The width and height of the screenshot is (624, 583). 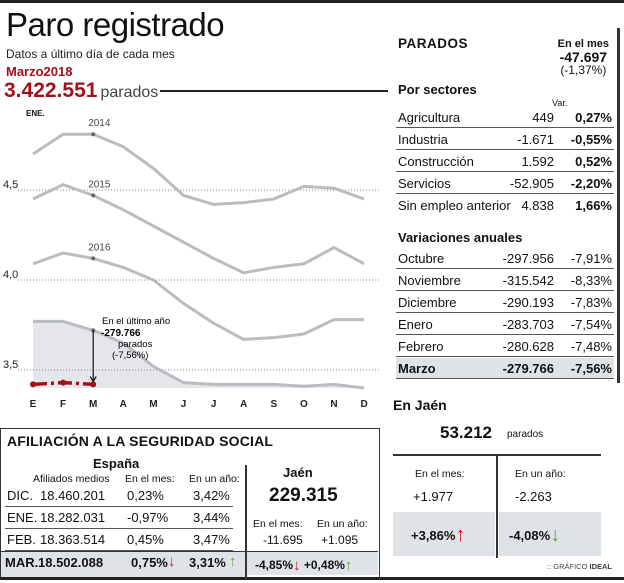 What do you see at coordinates (466, 432) in the screenshot?
I see `jaen-total: 53.212` at bounding box center [466, 432].